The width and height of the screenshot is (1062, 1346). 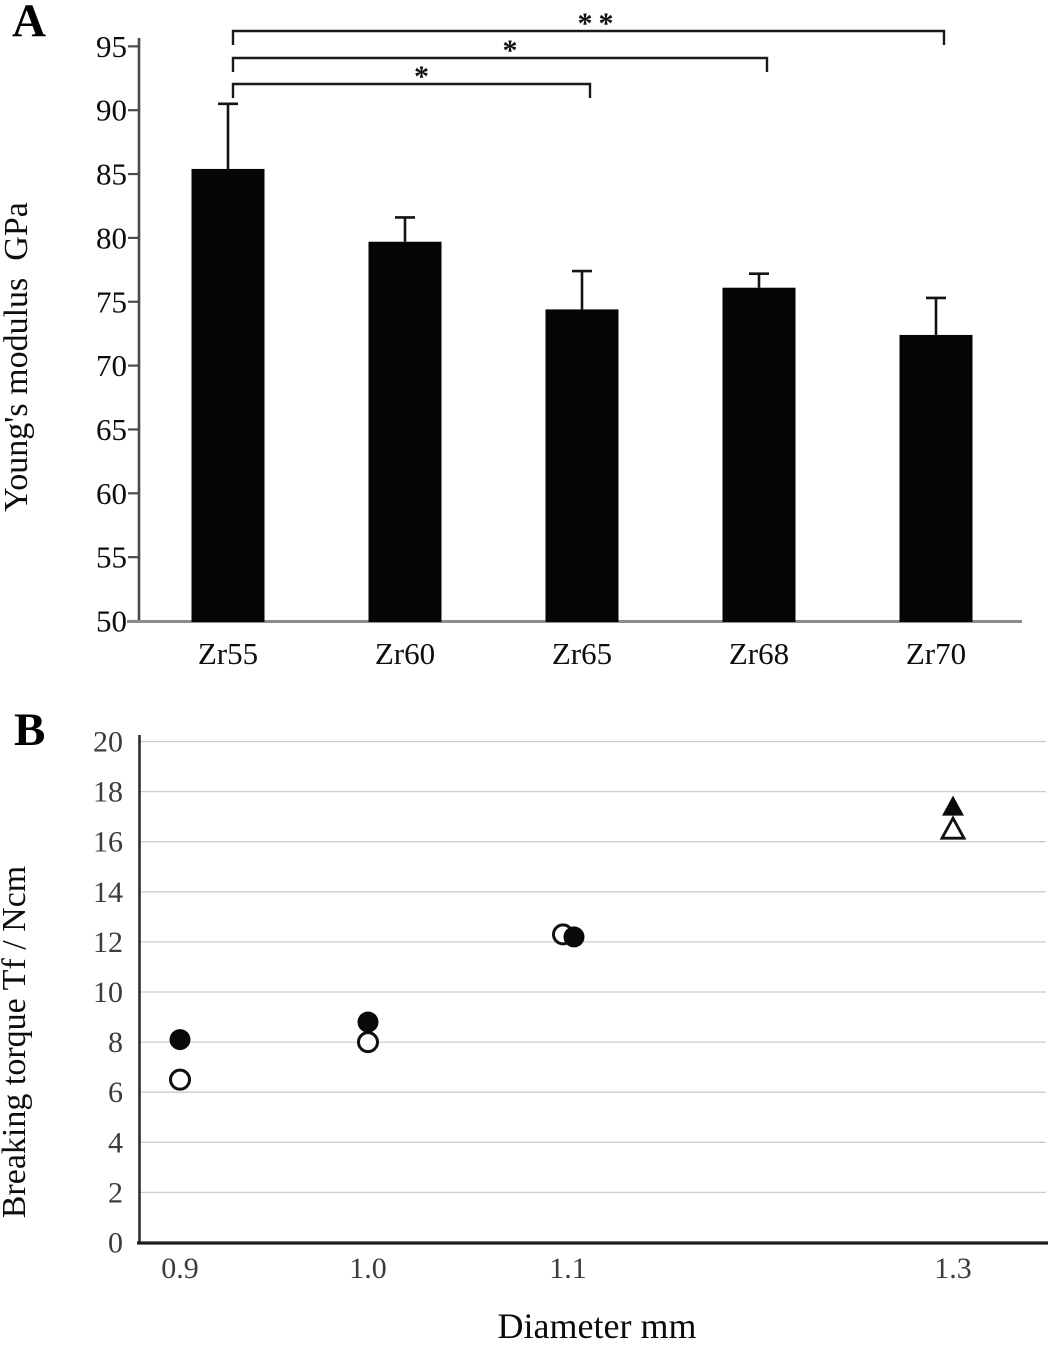 What do you see at coordinates (111, 110) in the screenshot?
I see `y-tick-label-90: 90` at bounding box center [111, 110].